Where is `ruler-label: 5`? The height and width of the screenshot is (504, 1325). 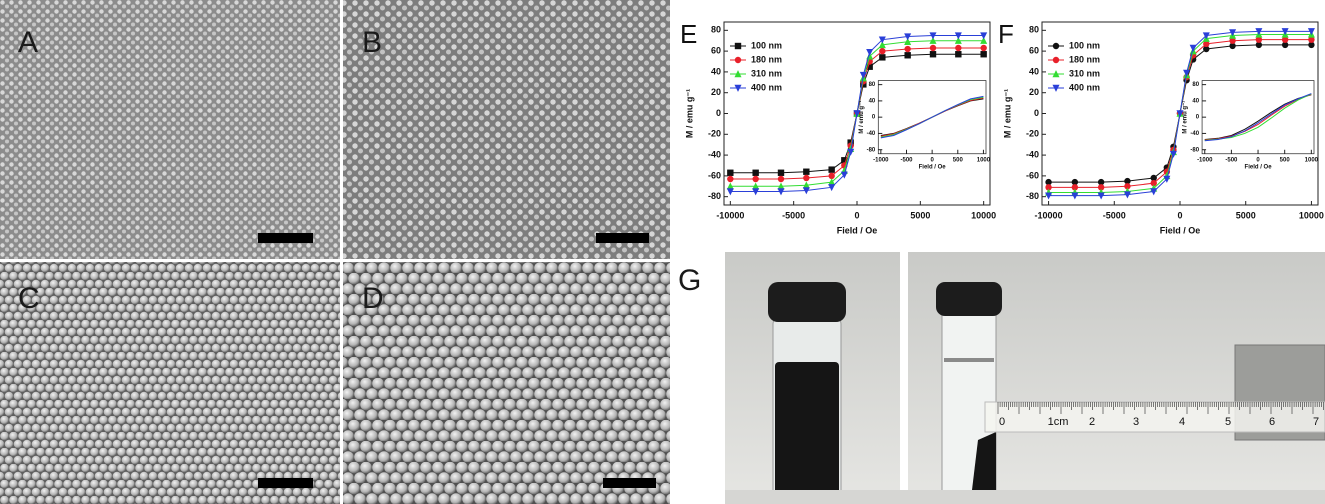 ruler-label: 5 is located at coordinates (1228, 422).